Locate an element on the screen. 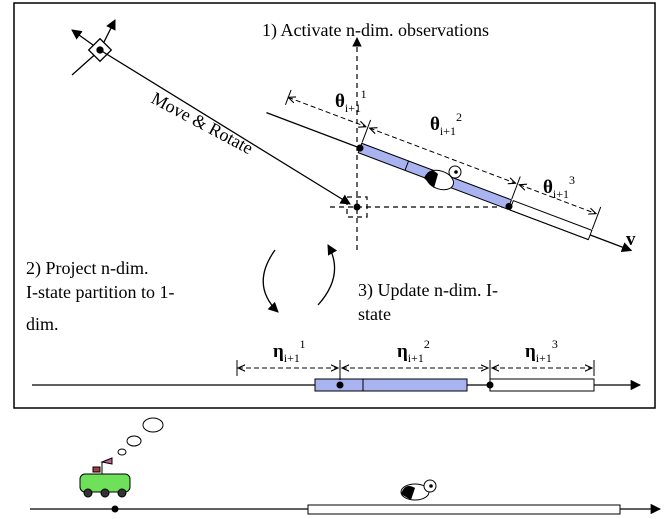 The width and height of the screenshot is (670, 519). step3-label: 3) Update n-dim. I- state is located at coordinates (430, 302).